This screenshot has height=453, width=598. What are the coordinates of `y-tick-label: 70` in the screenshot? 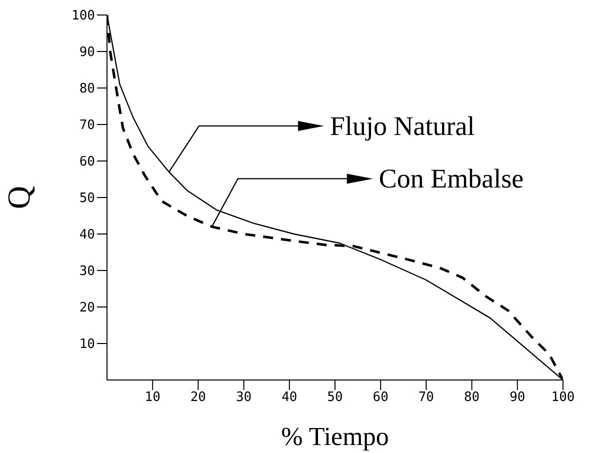 It's located at (87, 126).